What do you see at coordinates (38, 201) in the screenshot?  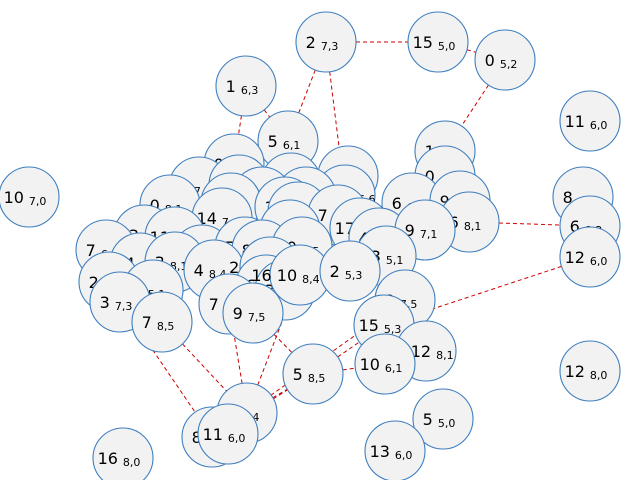 I see `node-subscript: 7,0` at bounding box center [38, 201].